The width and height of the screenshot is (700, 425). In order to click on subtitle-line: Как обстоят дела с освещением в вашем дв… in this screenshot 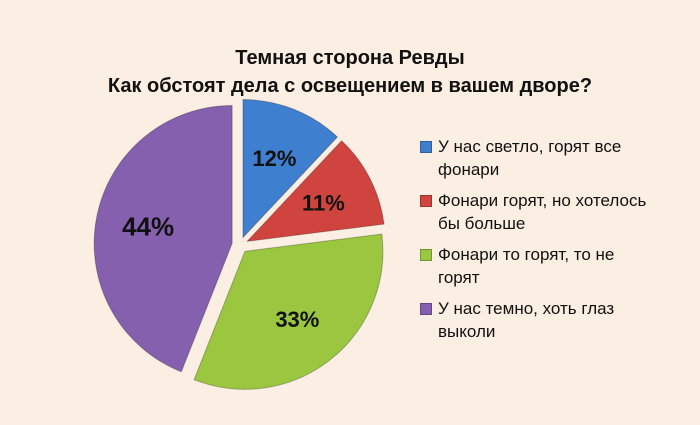, I will do `click(350, 86)`.